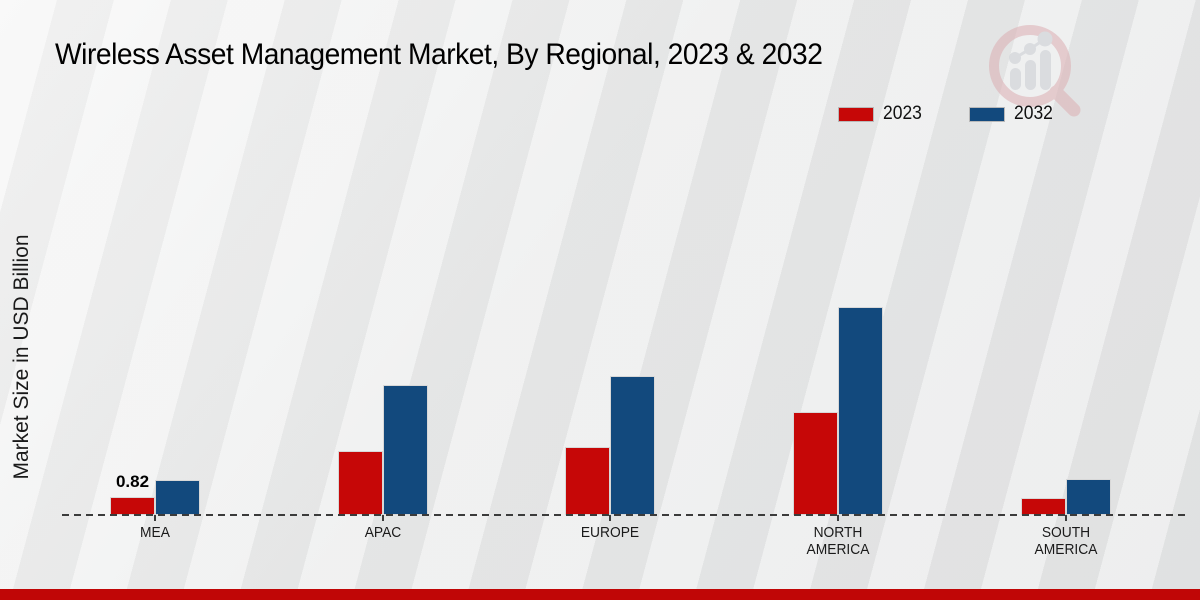 The height and width of the screenshot is (600, 1200). Describe the element at coordinates (815, 463) in the screenshot. I see `bar-2023-north-america` at that location.